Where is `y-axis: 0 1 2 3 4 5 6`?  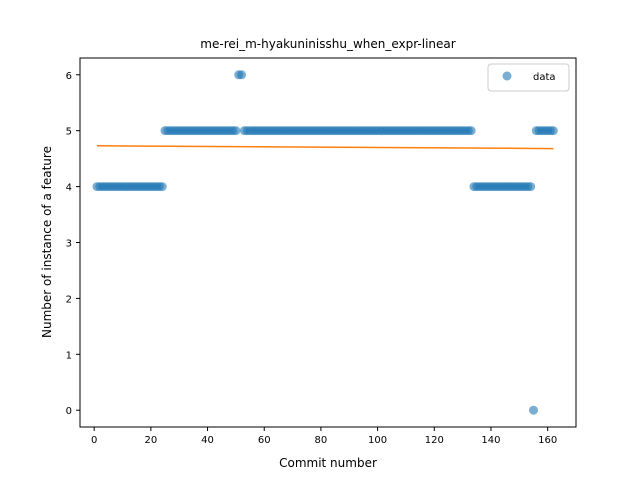
y-axis: 0 1 2 3 4 5 6 is located at coordinates (73, 244).